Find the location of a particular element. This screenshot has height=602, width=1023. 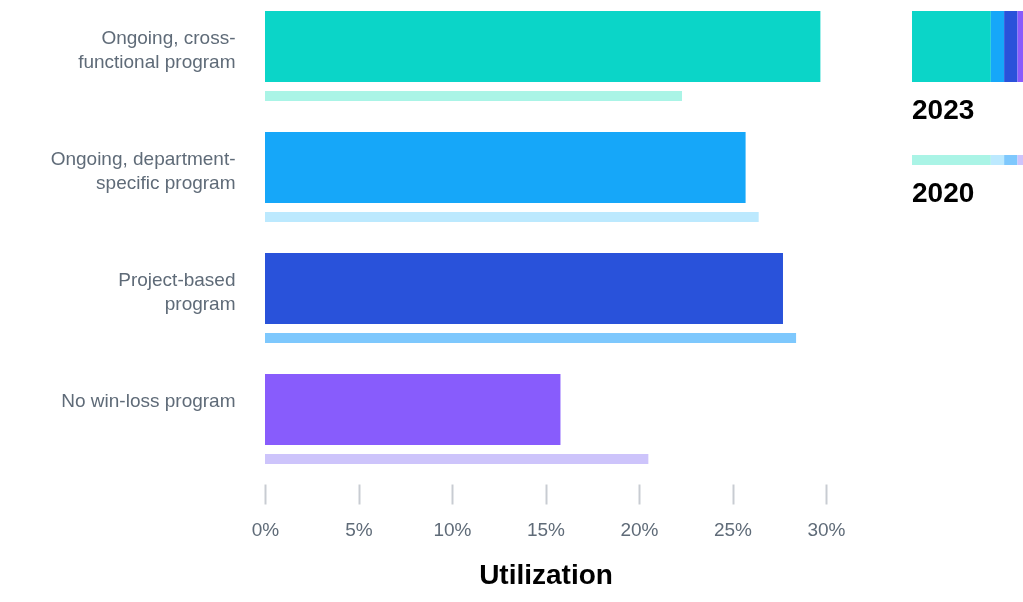

x-tick-label: 10% is located at coordinates (452, 529).